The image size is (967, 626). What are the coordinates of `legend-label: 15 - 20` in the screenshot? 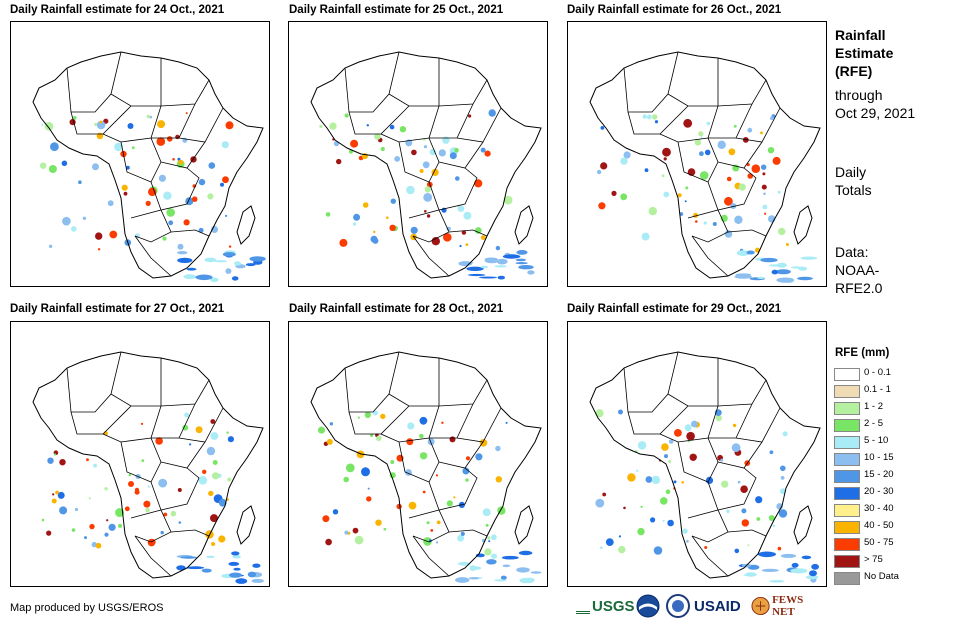 It's located at (879, 474).